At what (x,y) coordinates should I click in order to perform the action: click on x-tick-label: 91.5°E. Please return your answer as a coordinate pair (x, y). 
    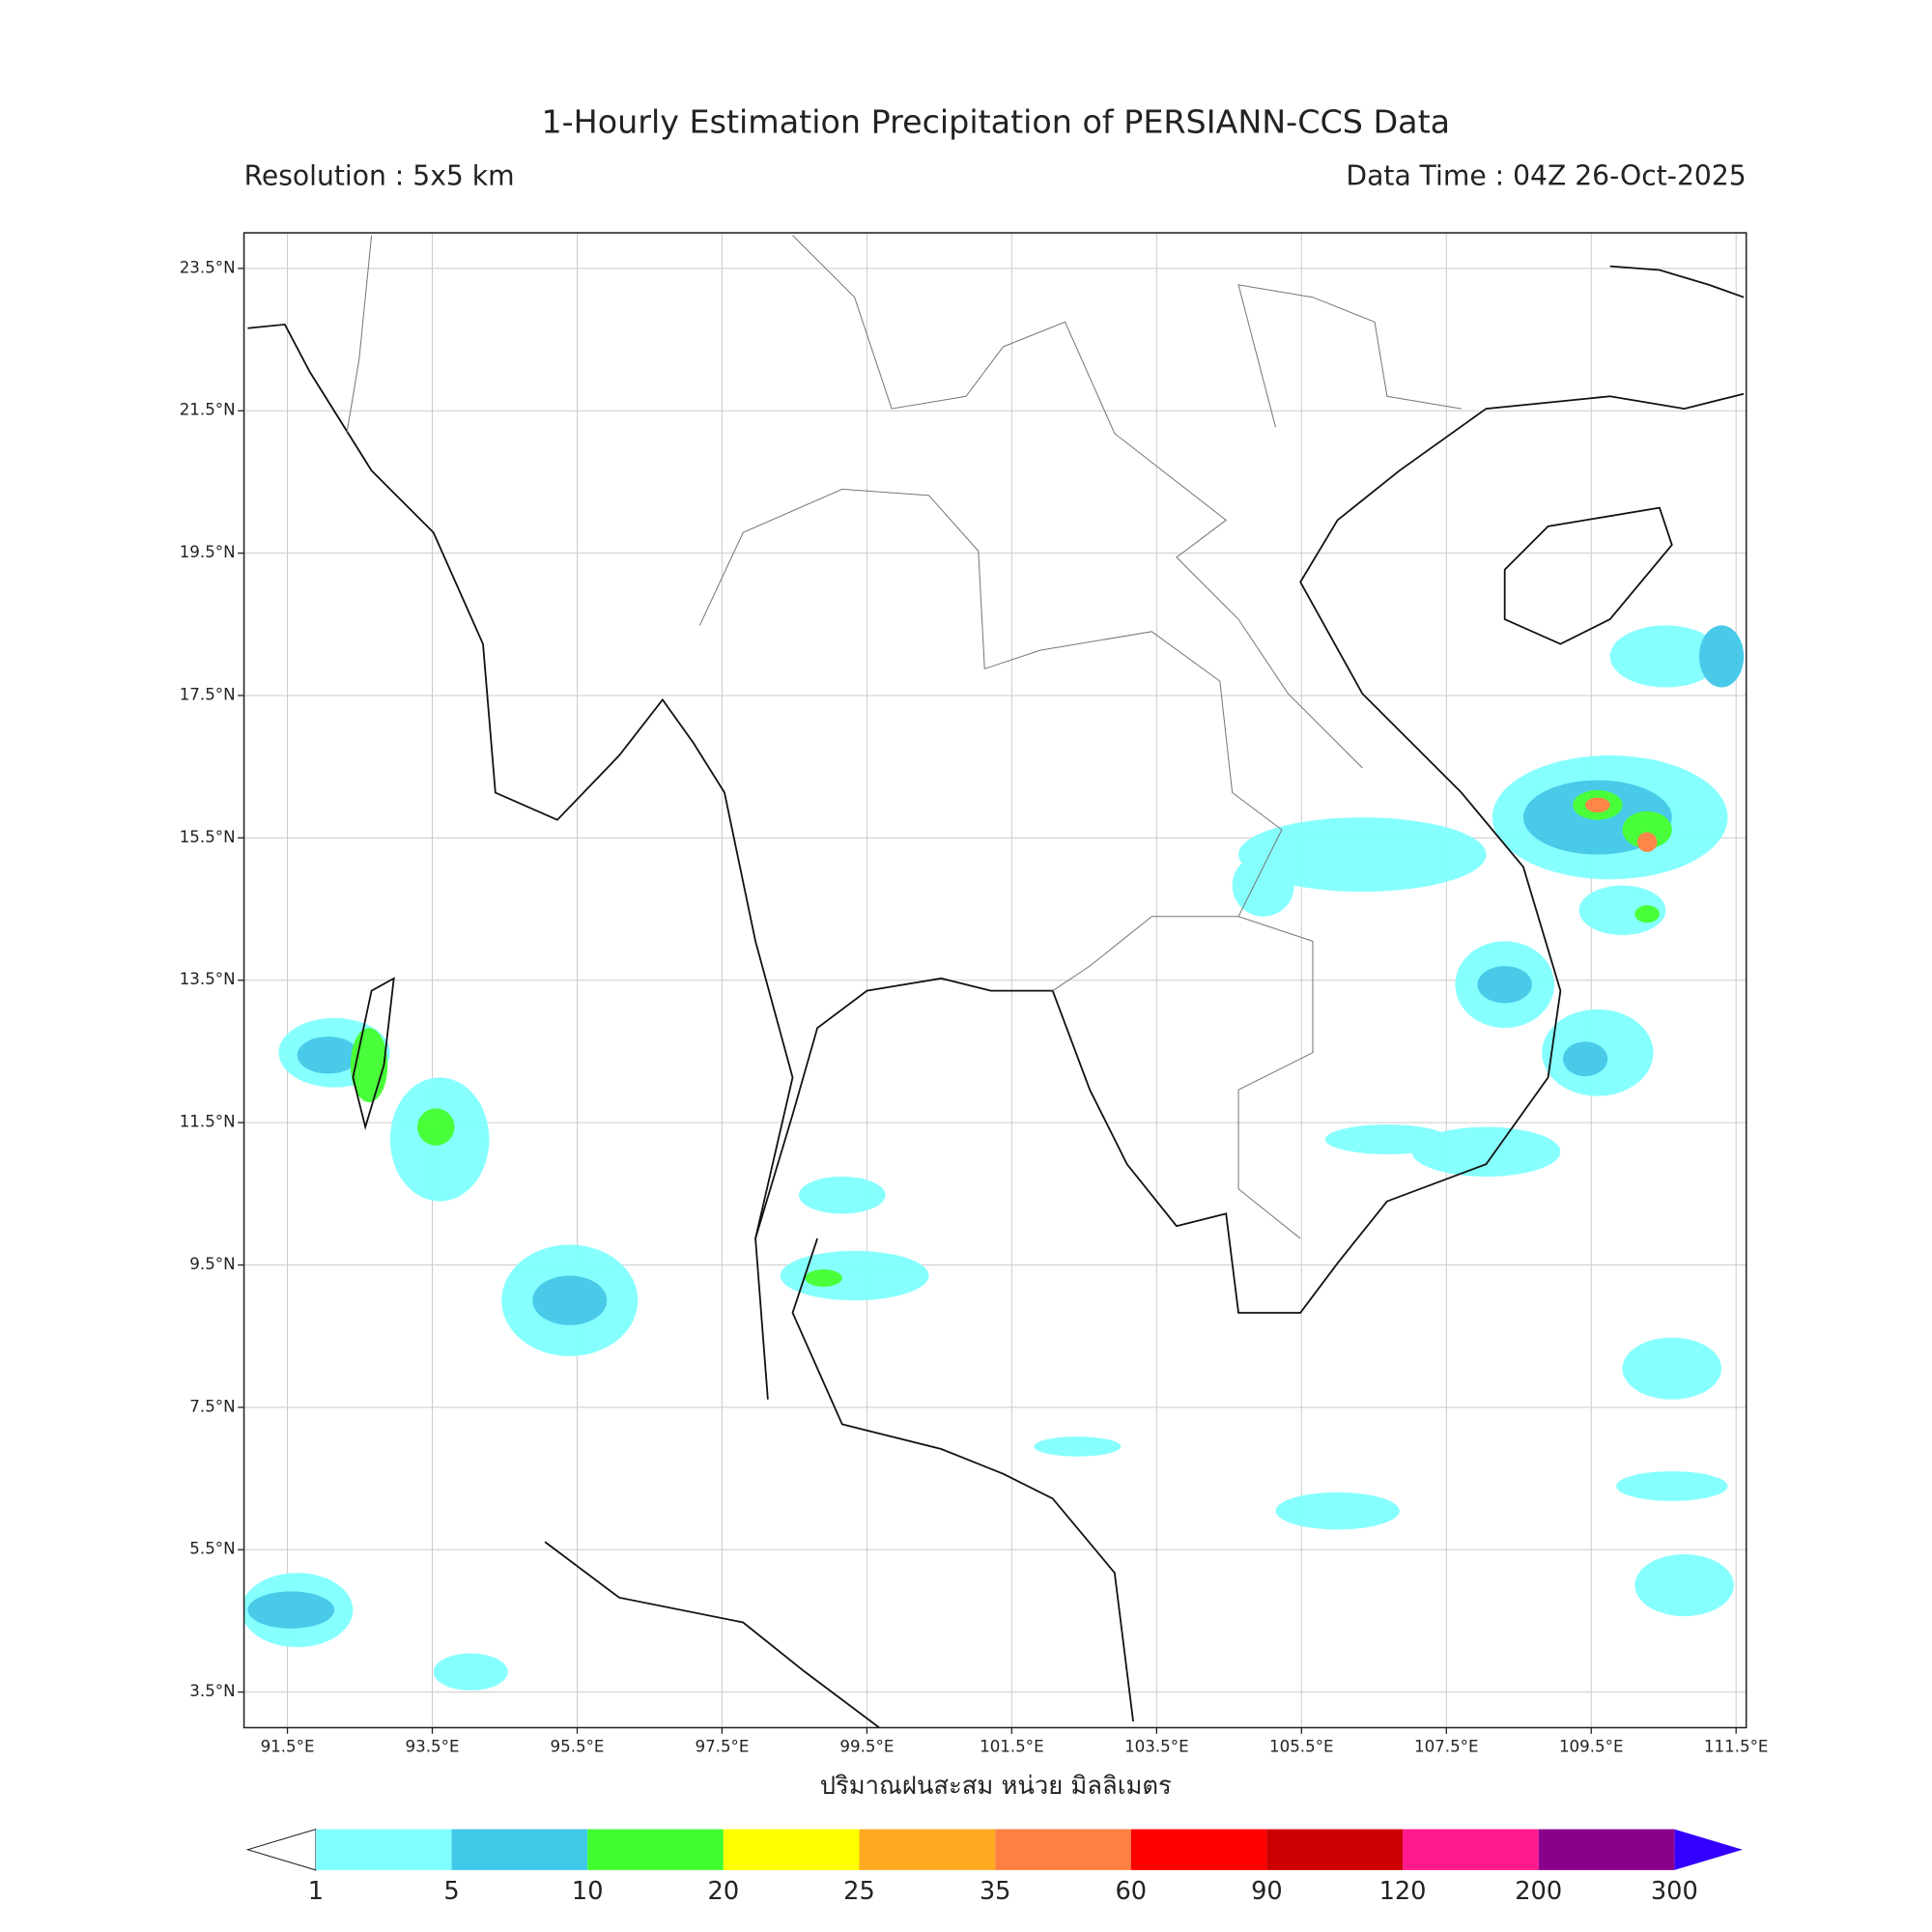
    Looking at the image, I should click on (288, 1746).